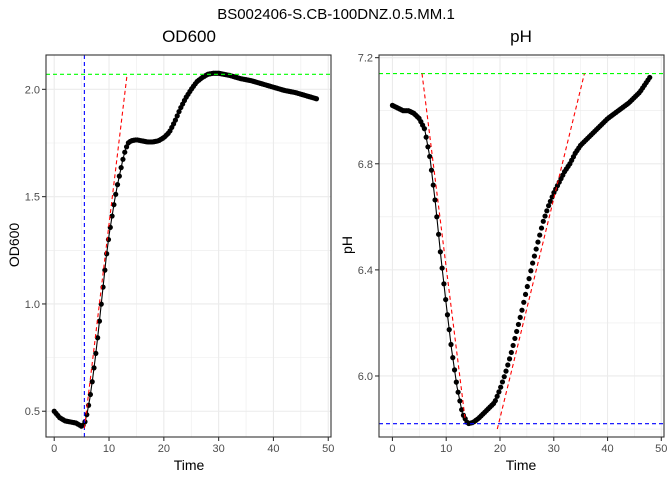 The image size is (672, 480). I want to click on od600-y-tick-label: 1.5, so click(32, 198).